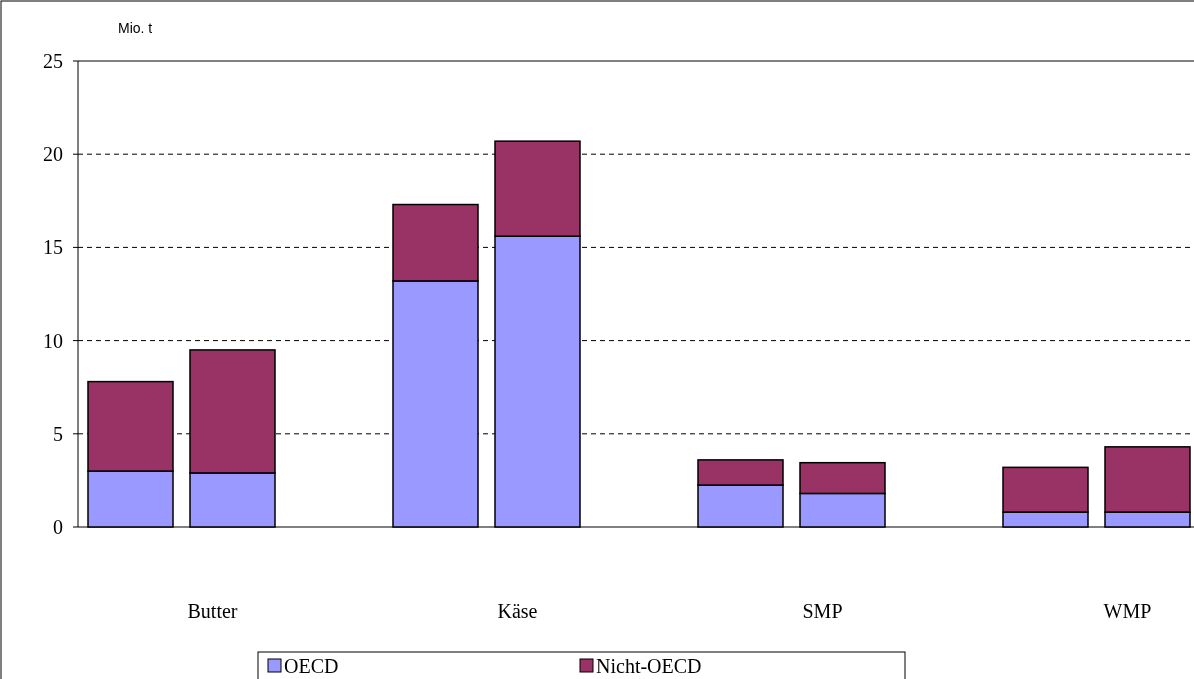  I want to click on y-tick-label: 5, so click(58, 433).